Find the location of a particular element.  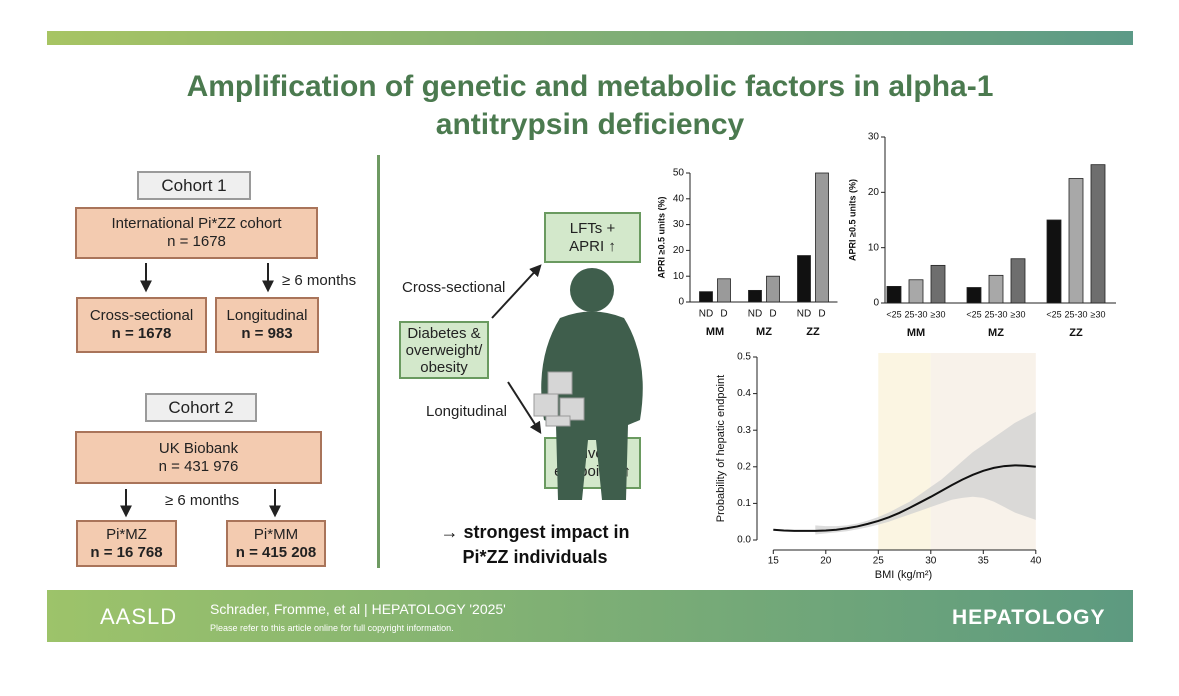

logo: AASLD is located at coordinates (139, 616).